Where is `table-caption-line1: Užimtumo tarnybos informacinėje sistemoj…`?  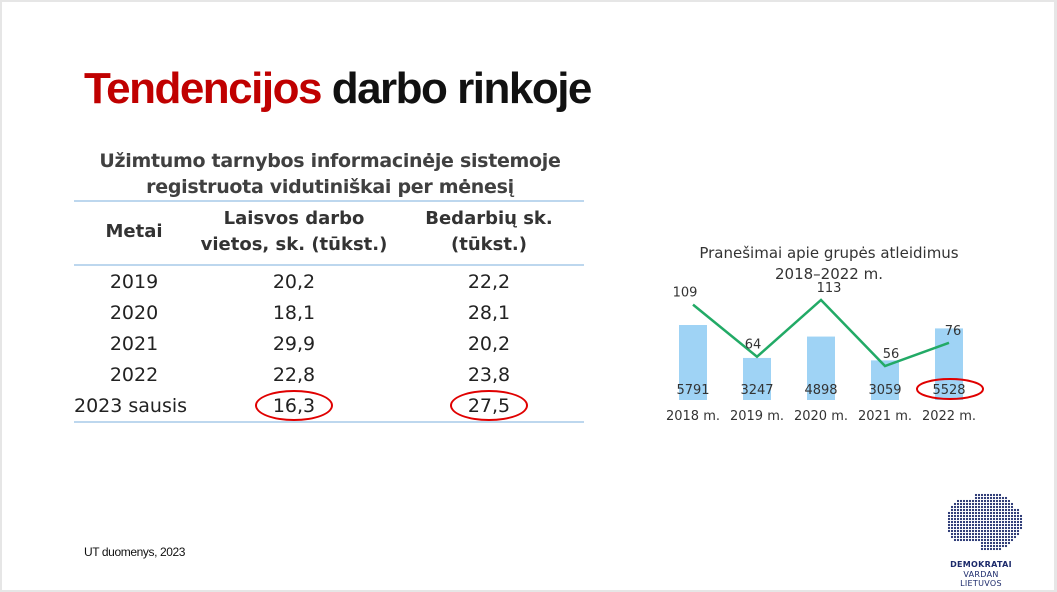
table-caption-line1: Užimtumo tarnybos informacinėje sistemoj… is located at coordinates (330, 161).